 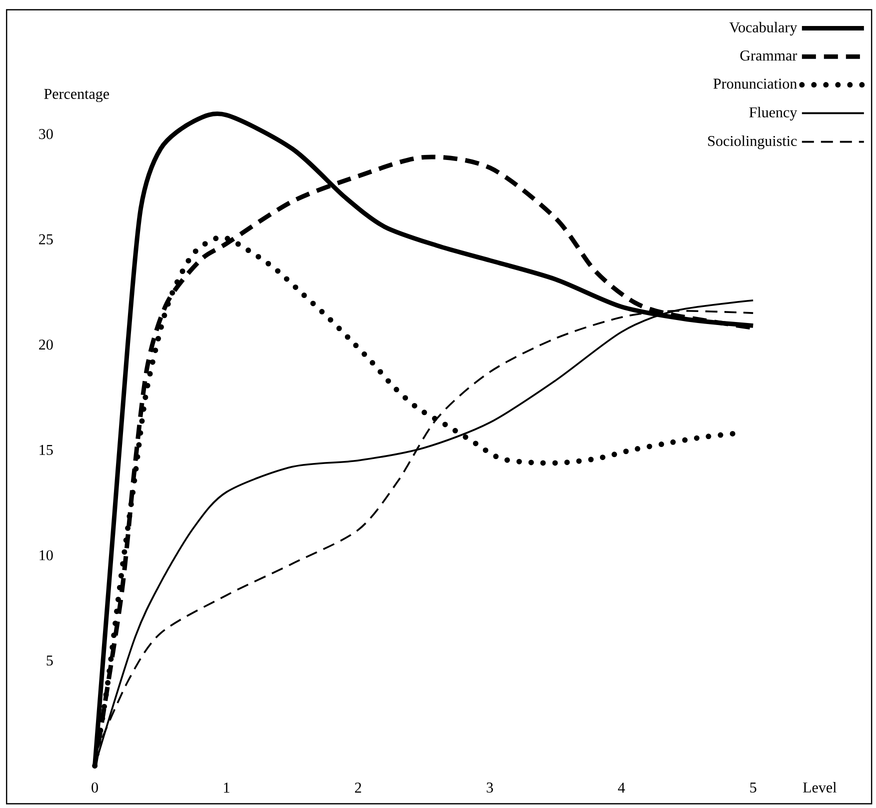 I want to click on legend-label: Pronunciation, so click(x=755, y=83).